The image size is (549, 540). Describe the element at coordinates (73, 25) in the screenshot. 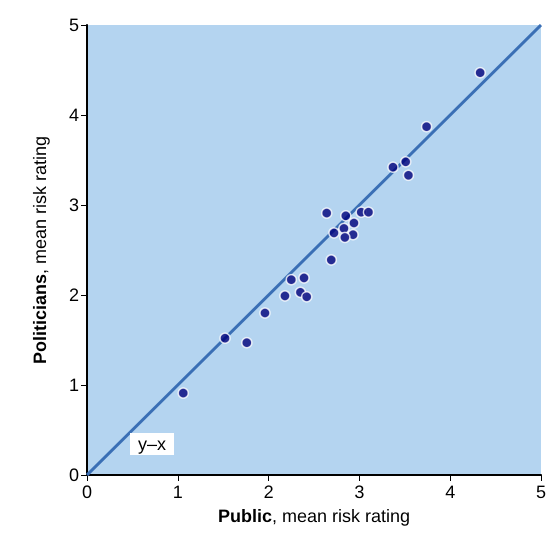

I see `y-tick-label: 5` at that location.